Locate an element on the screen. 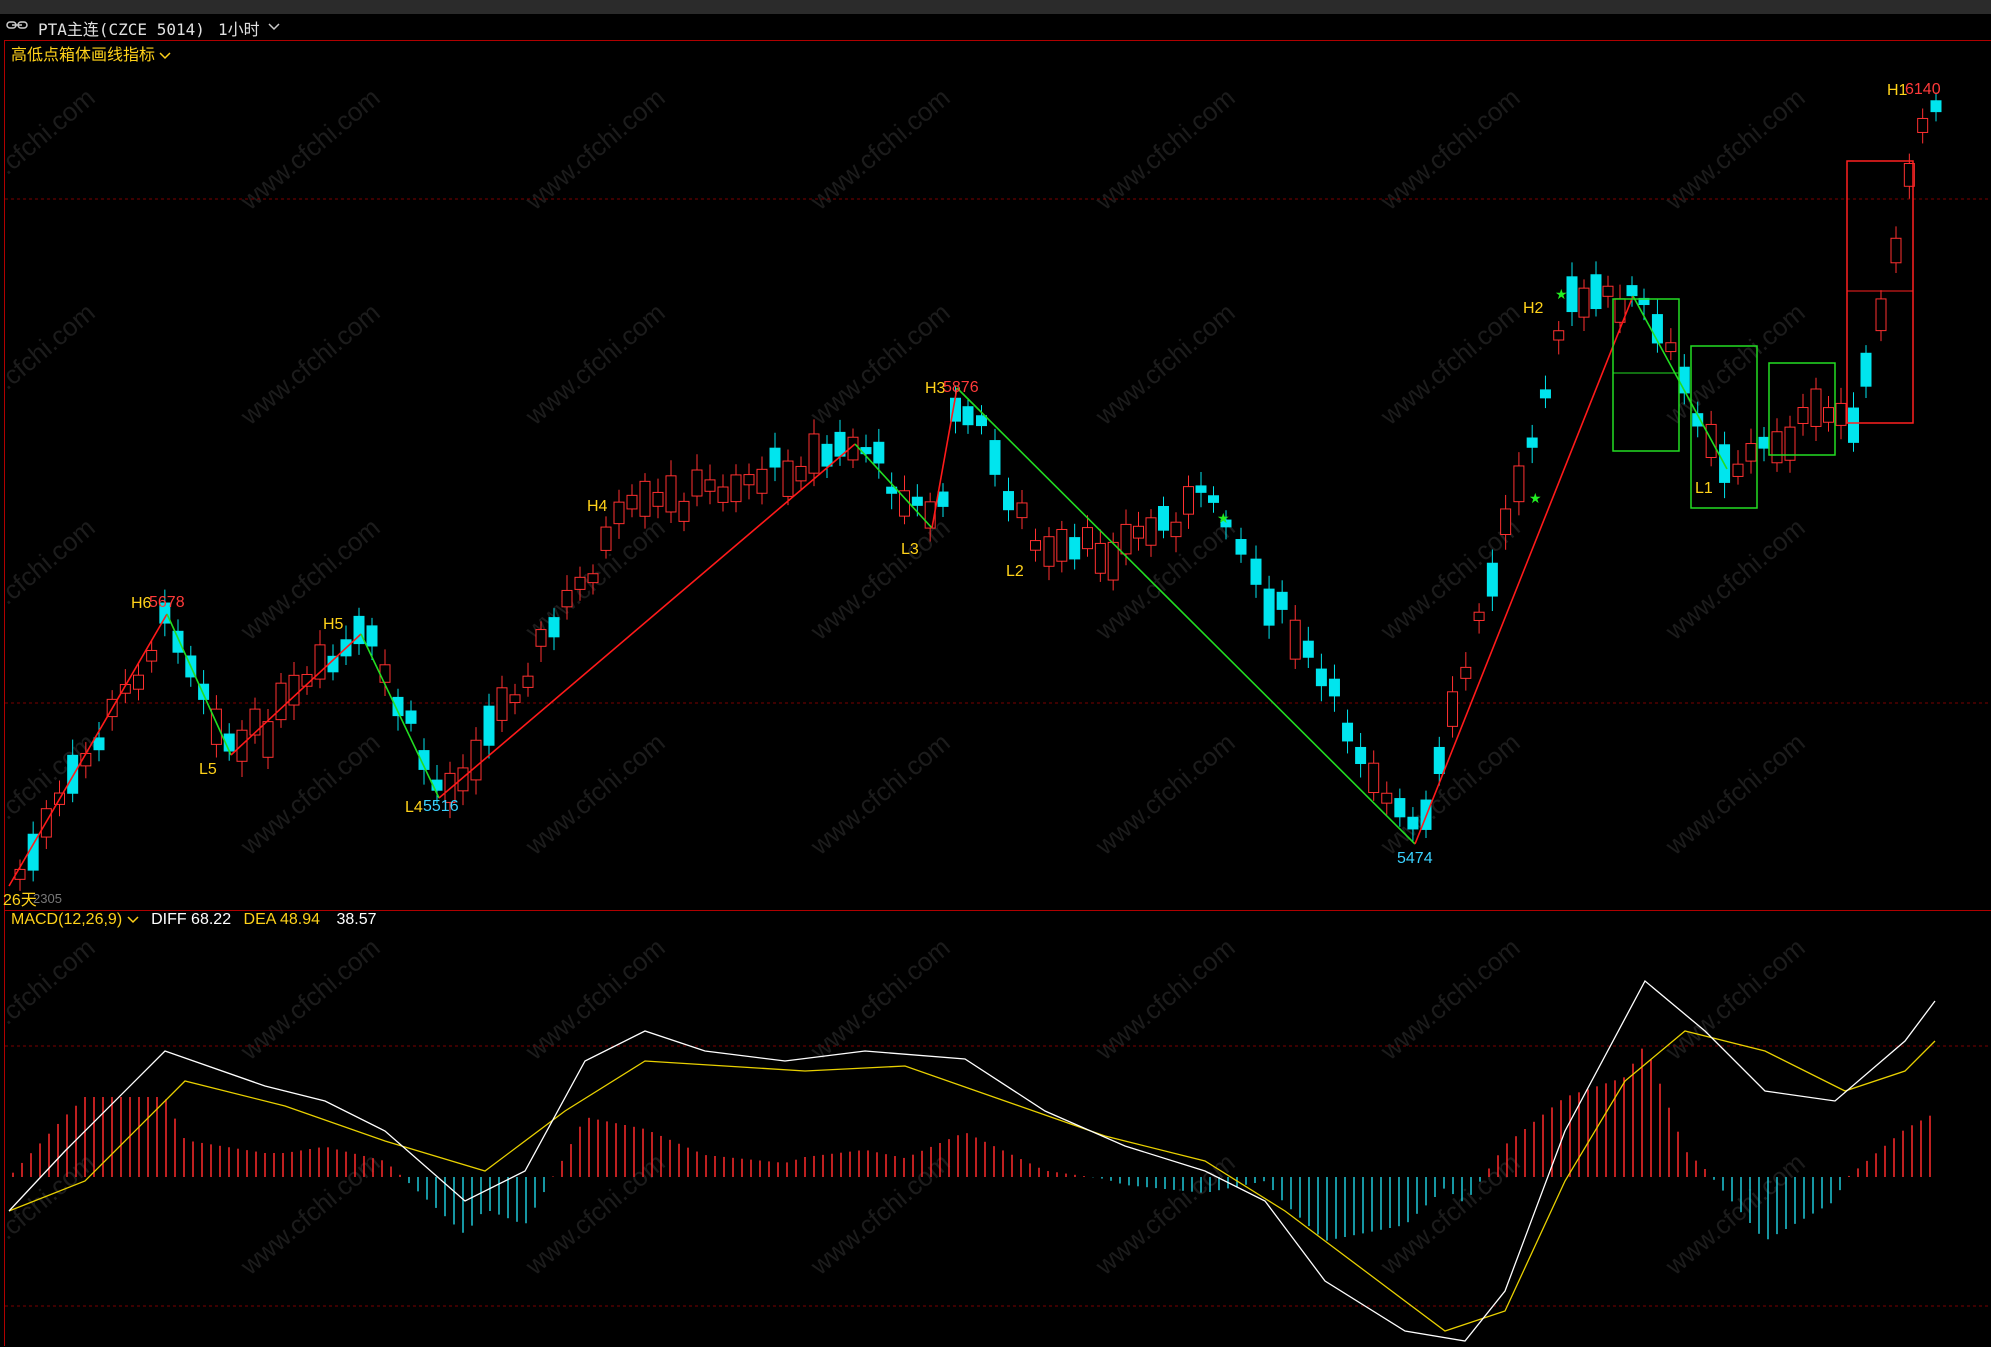  macd-name: MACD(12,26,9) is located at coordinates (67, 919).